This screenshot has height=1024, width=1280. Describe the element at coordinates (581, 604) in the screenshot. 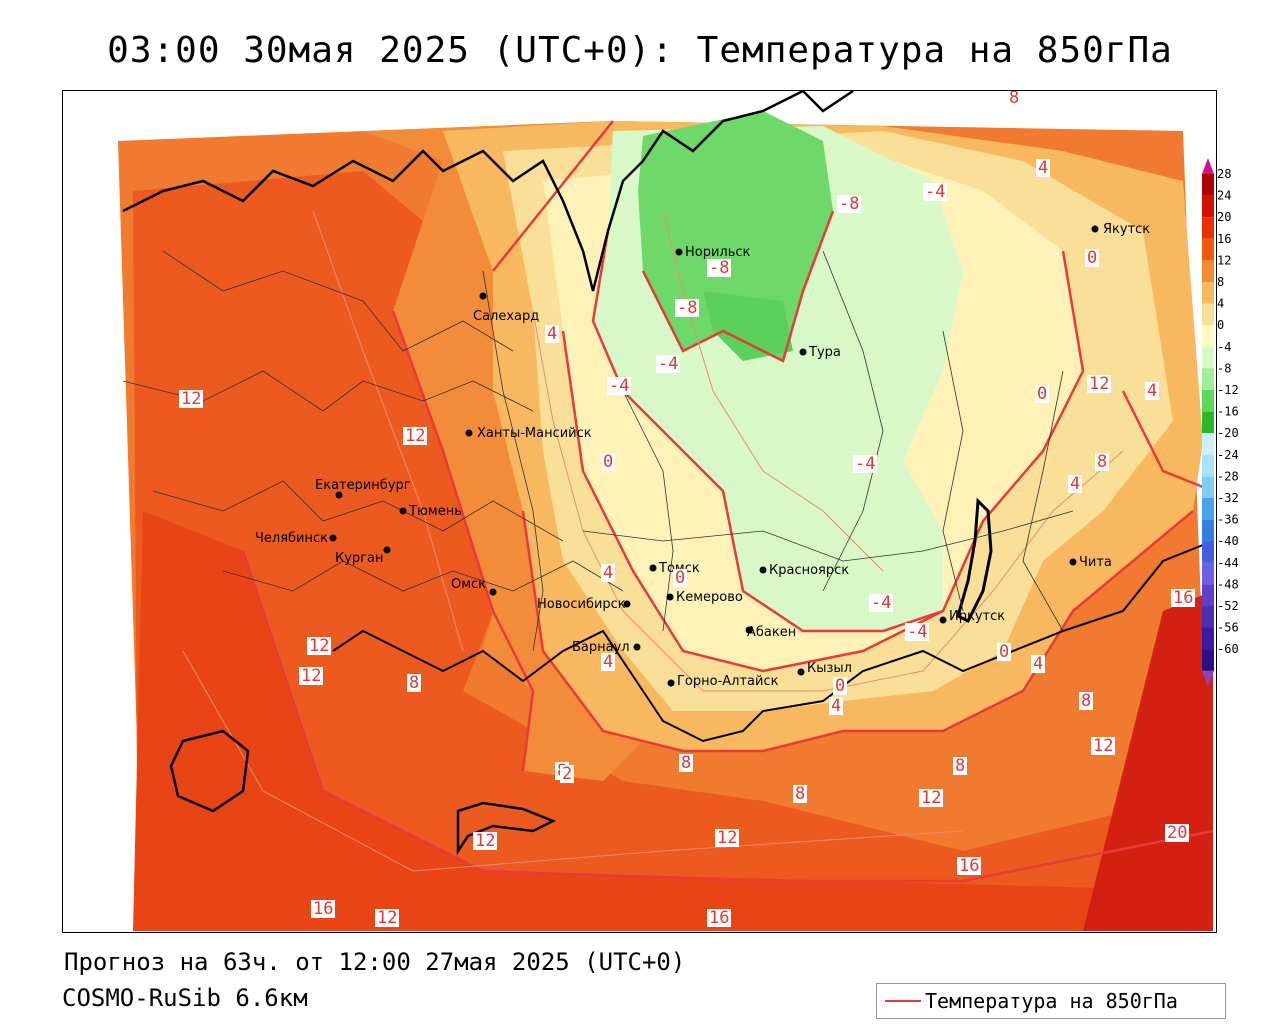

I see `city-label: Новосибирск` at that location.